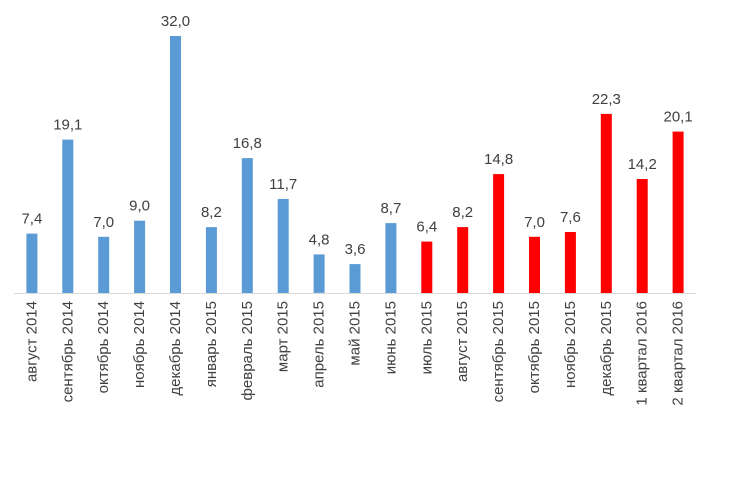  What do you see at coordinates (139, 344) in the screenshot?
I see `tick-label-4: ноябрь 2014` at bounding box center [139, 344].